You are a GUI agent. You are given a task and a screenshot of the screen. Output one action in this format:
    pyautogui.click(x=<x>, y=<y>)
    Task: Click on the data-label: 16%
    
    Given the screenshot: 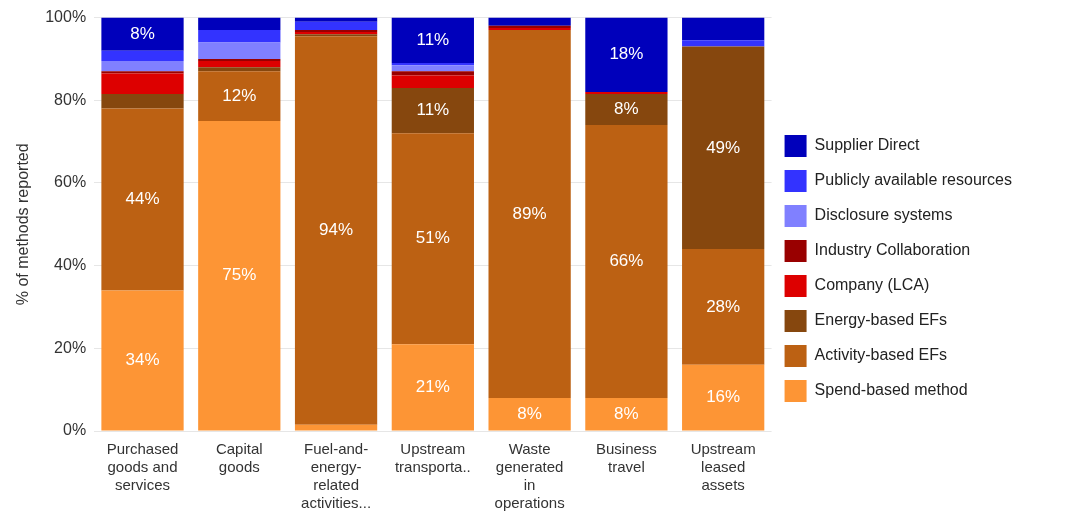 What is the action you would take?
    pyautogui.click(x=723, y=397)
    